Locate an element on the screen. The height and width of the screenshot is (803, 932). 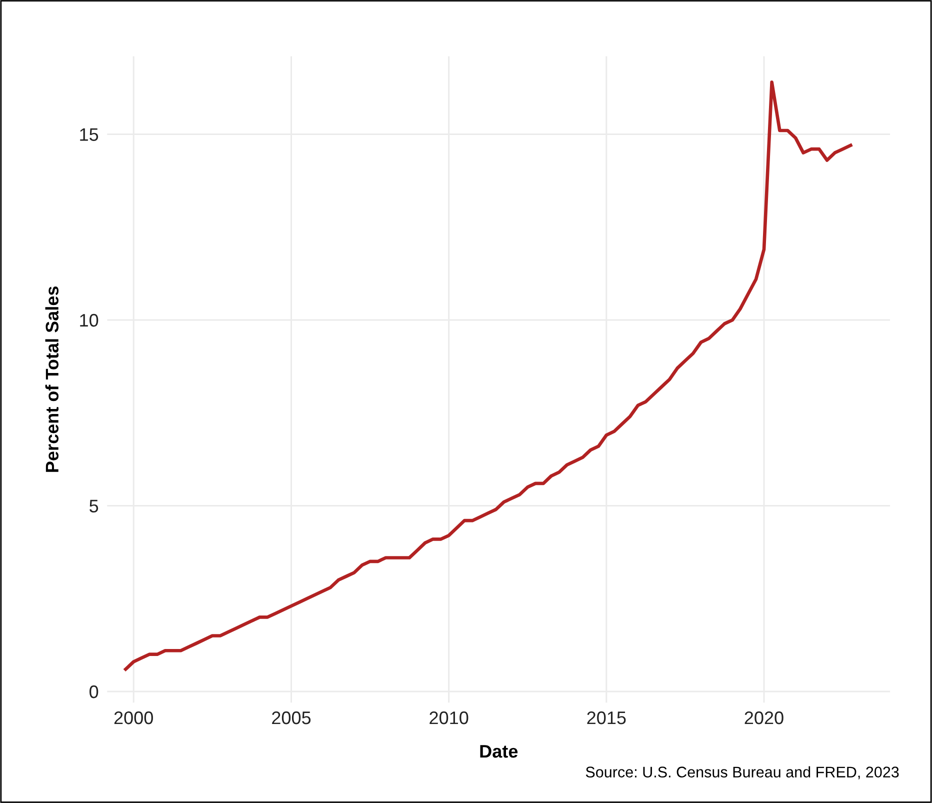
x-tick-label: 2010 is located at coordinates (449, 717).